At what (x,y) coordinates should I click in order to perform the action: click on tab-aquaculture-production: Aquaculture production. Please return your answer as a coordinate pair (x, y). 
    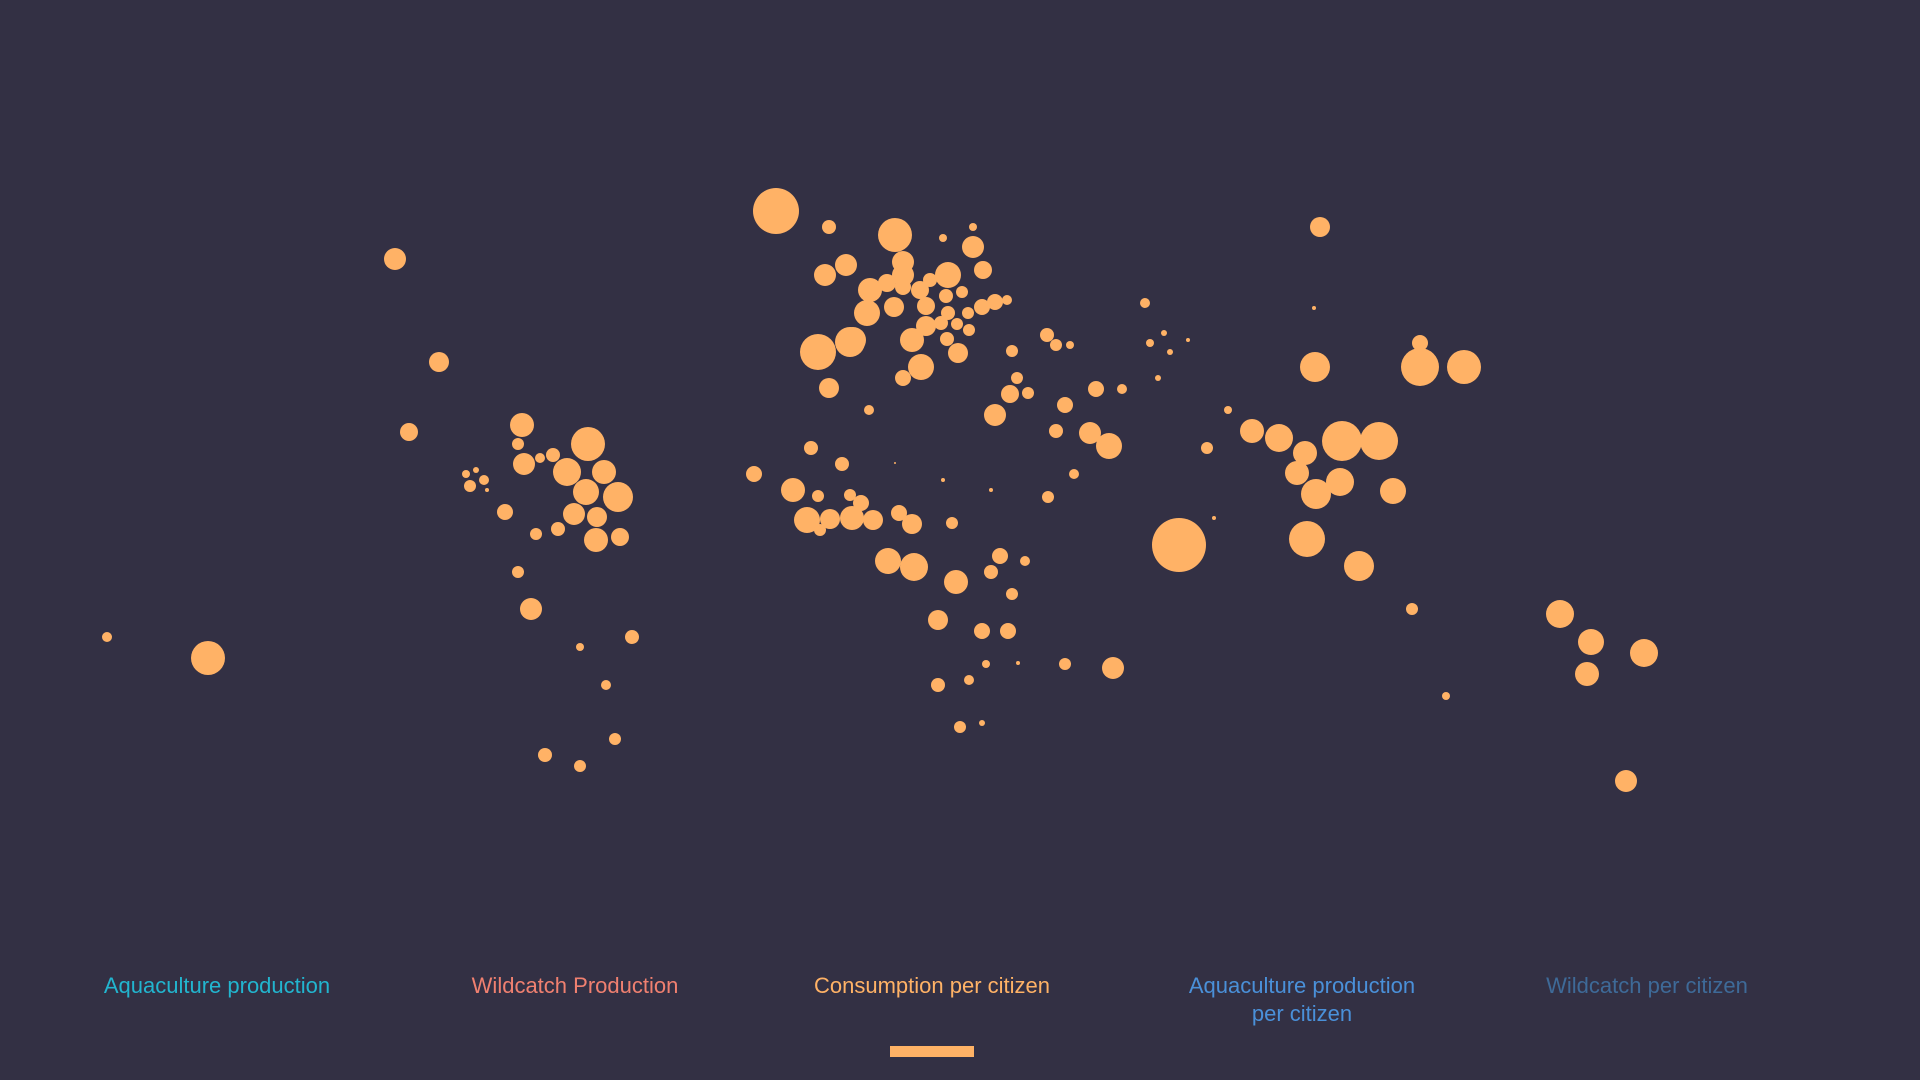
    Looking at the image, I should click on (217, 986).